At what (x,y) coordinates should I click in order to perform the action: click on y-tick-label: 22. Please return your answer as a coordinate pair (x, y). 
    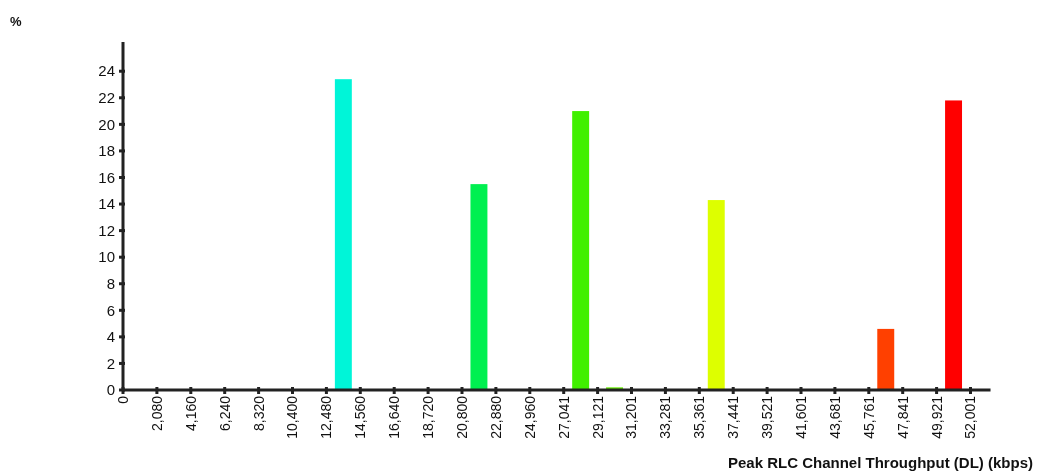
    Looking at the image, I should click on (106, 98).